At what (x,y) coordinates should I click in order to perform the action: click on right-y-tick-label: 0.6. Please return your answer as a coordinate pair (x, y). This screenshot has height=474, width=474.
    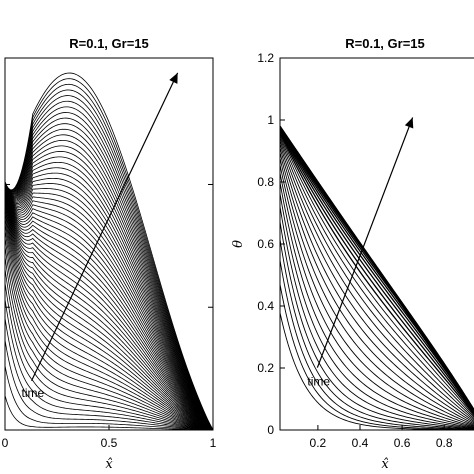
    Looking at the image, I should click on (265, 244).